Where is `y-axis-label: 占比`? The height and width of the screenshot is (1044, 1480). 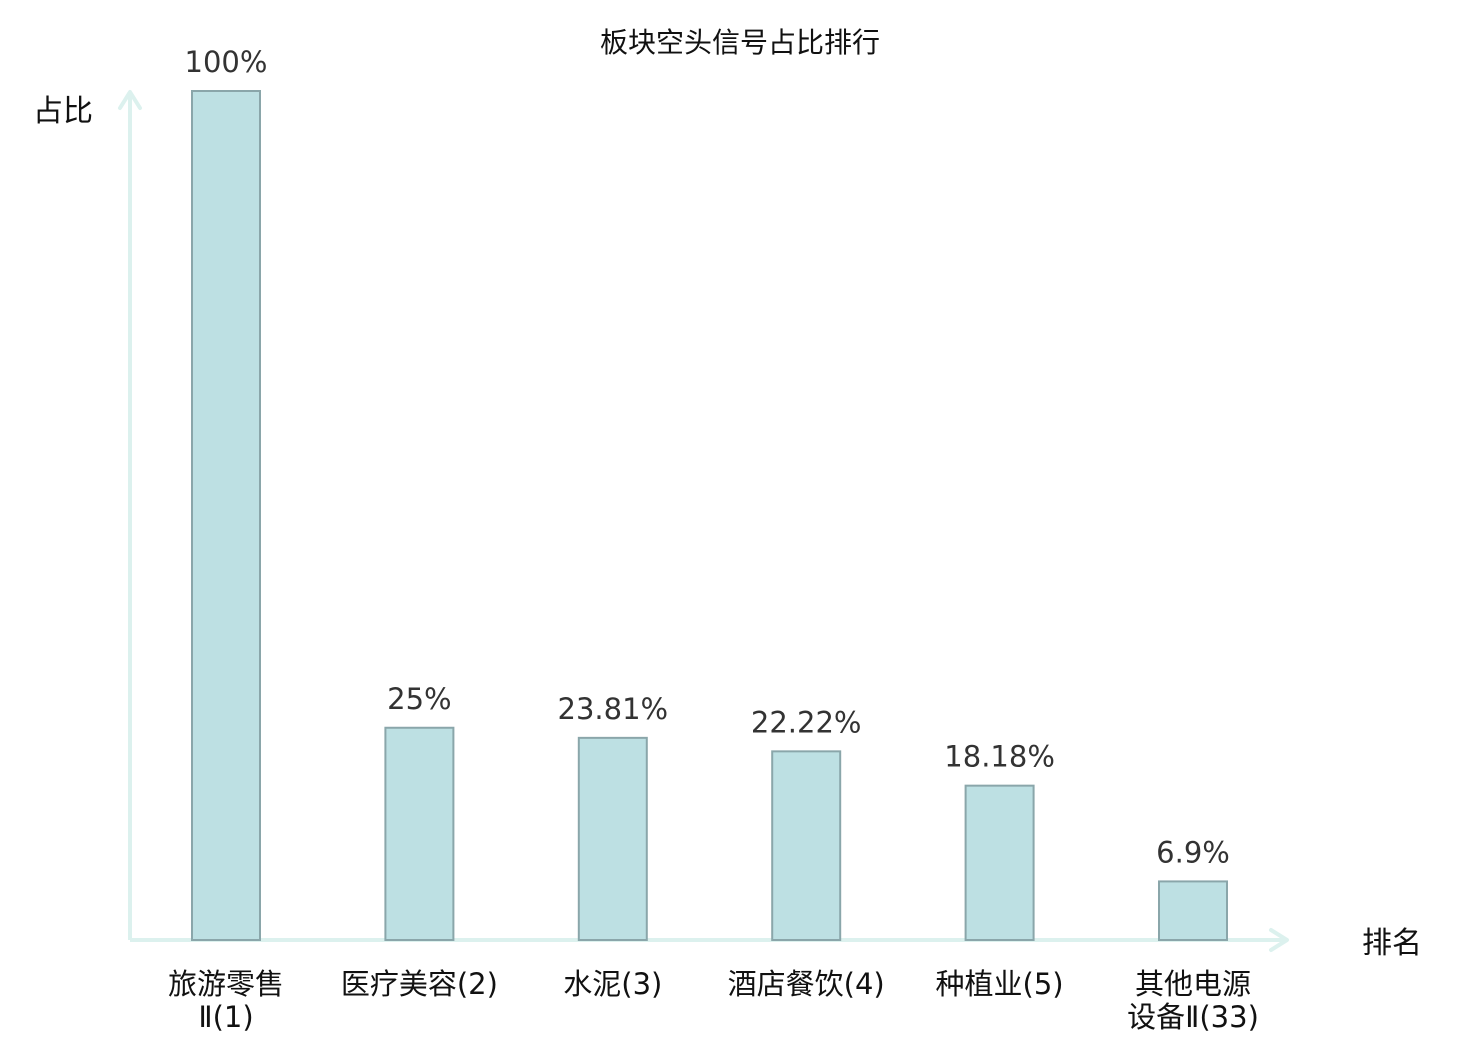
y-axis-label: 占比 is located at coordinates (63, 111).